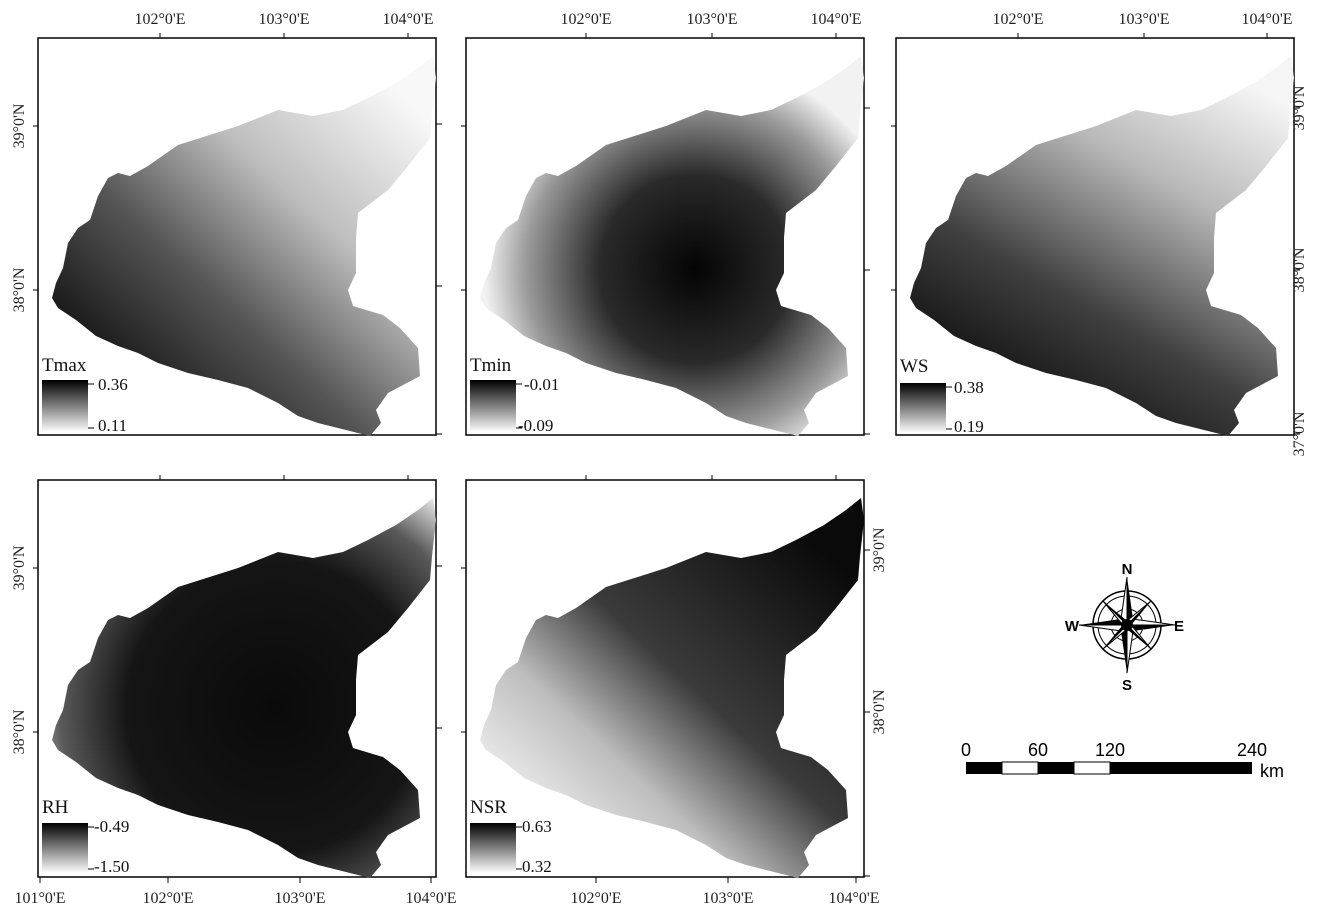 The image size is (1334, 910). What do you see at coordinates (966, 750) in the screenshot?
I see `scale-label: 0` at bounding box center [966, 750].